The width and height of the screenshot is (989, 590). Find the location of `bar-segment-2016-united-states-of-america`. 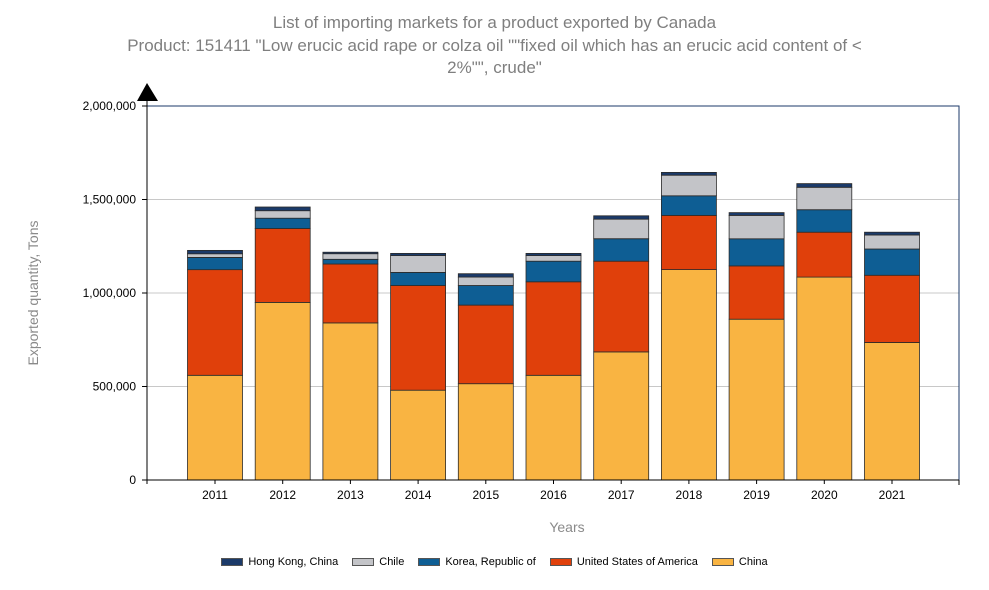

bar-segment-2016-united-states-of-america is located at coordinates (553, 328).